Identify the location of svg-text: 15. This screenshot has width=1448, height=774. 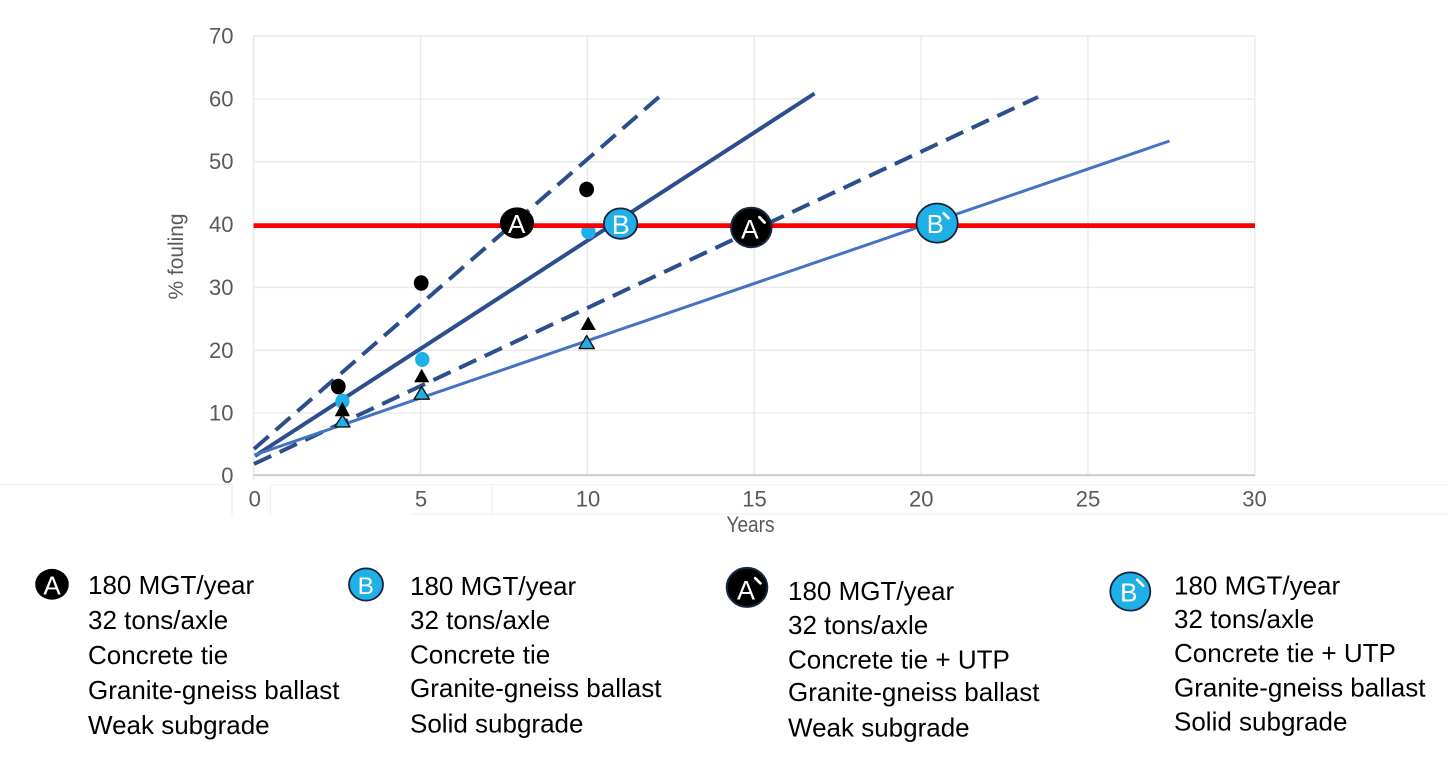
(754, 499).